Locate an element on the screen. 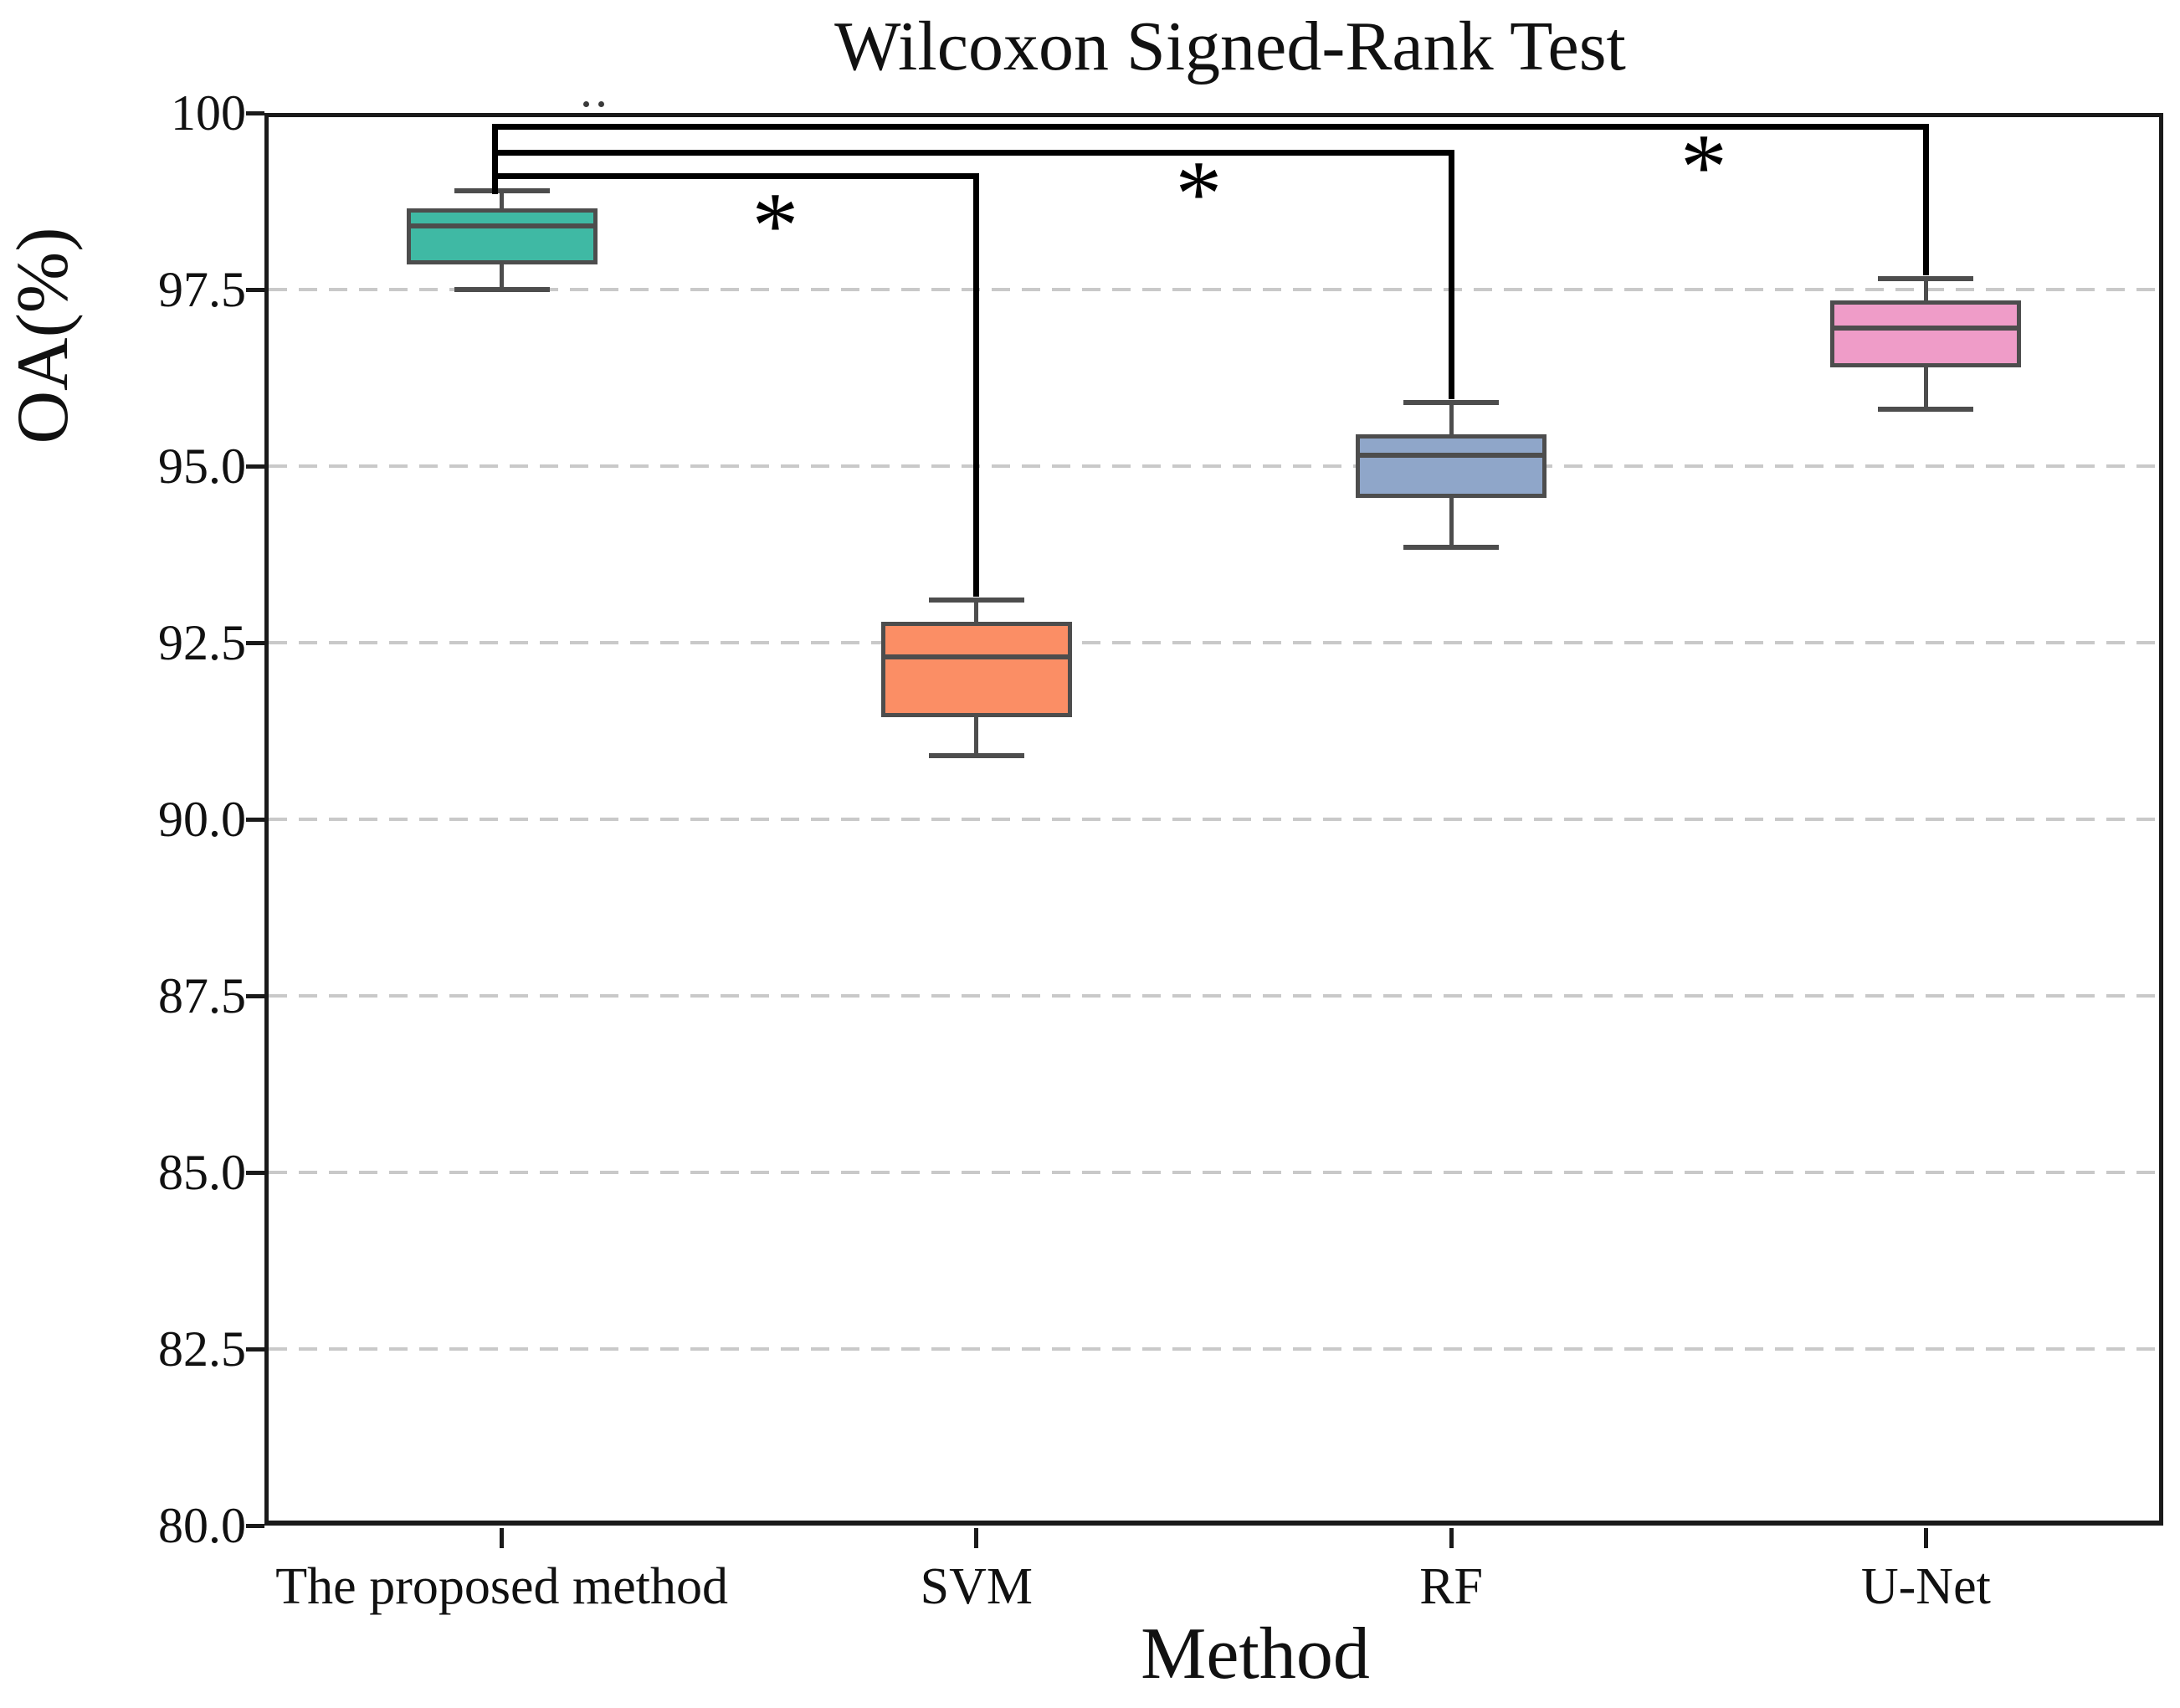  y-tick-label-97-5: 97.5 is located at coordinates (202, 289).